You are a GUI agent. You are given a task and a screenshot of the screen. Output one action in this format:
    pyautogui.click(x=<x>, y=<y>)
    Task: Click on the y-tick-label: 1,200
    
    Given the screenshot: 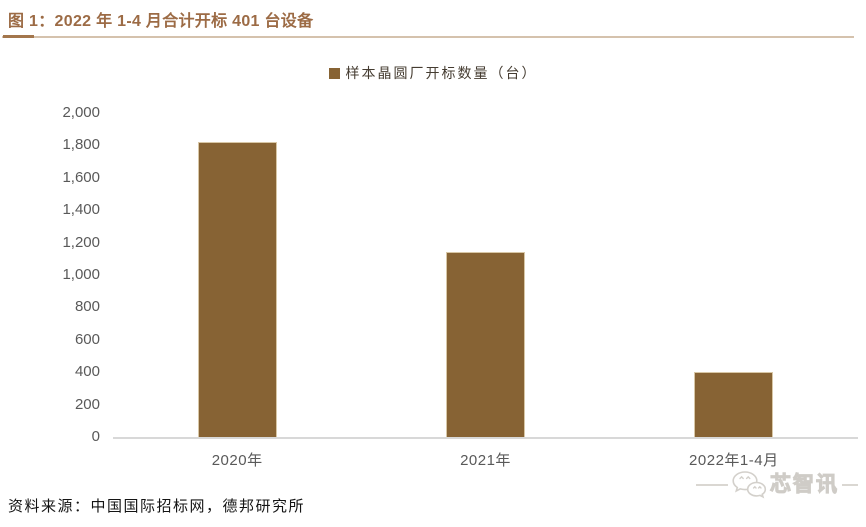 What is the action you would take?
    pyautogui.click(x=81, y=242)
    